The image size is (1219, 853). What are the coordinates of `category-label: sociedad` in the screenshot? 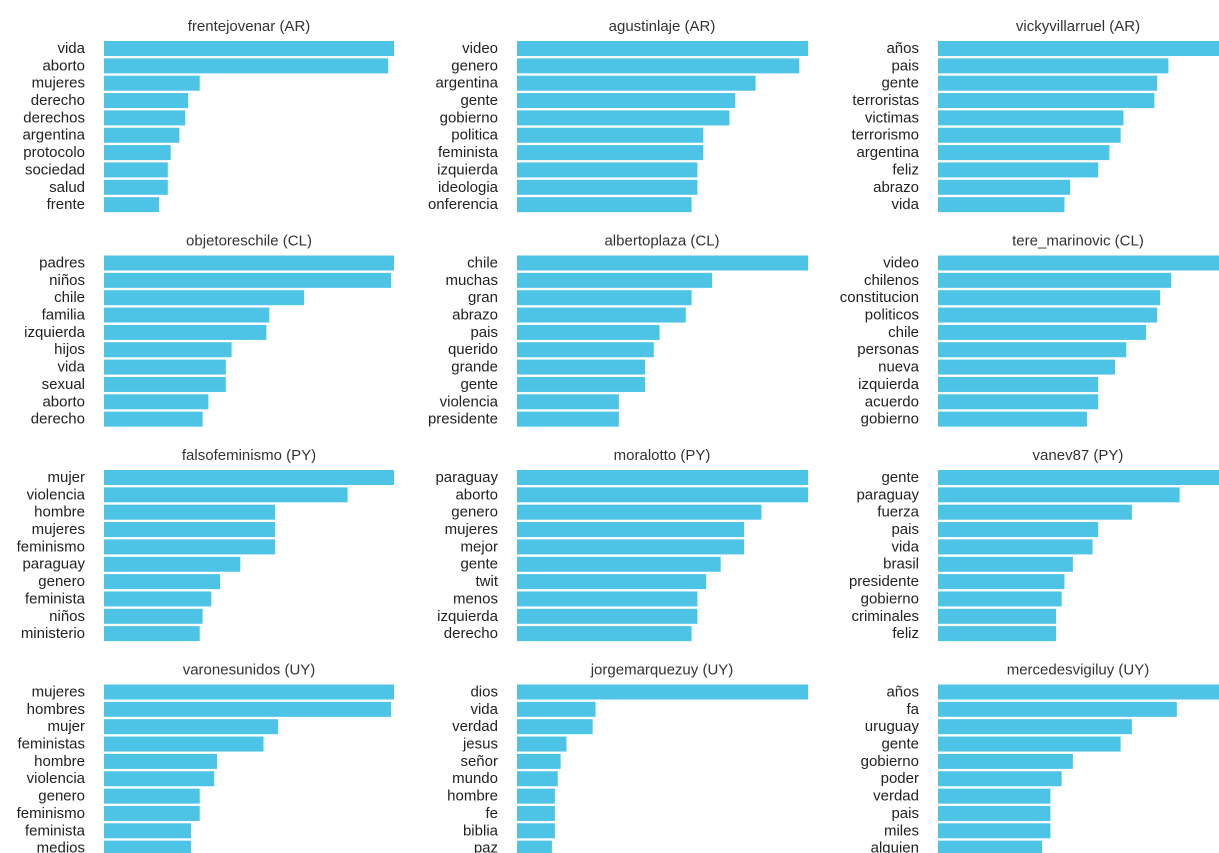 It's located at (55, 169).